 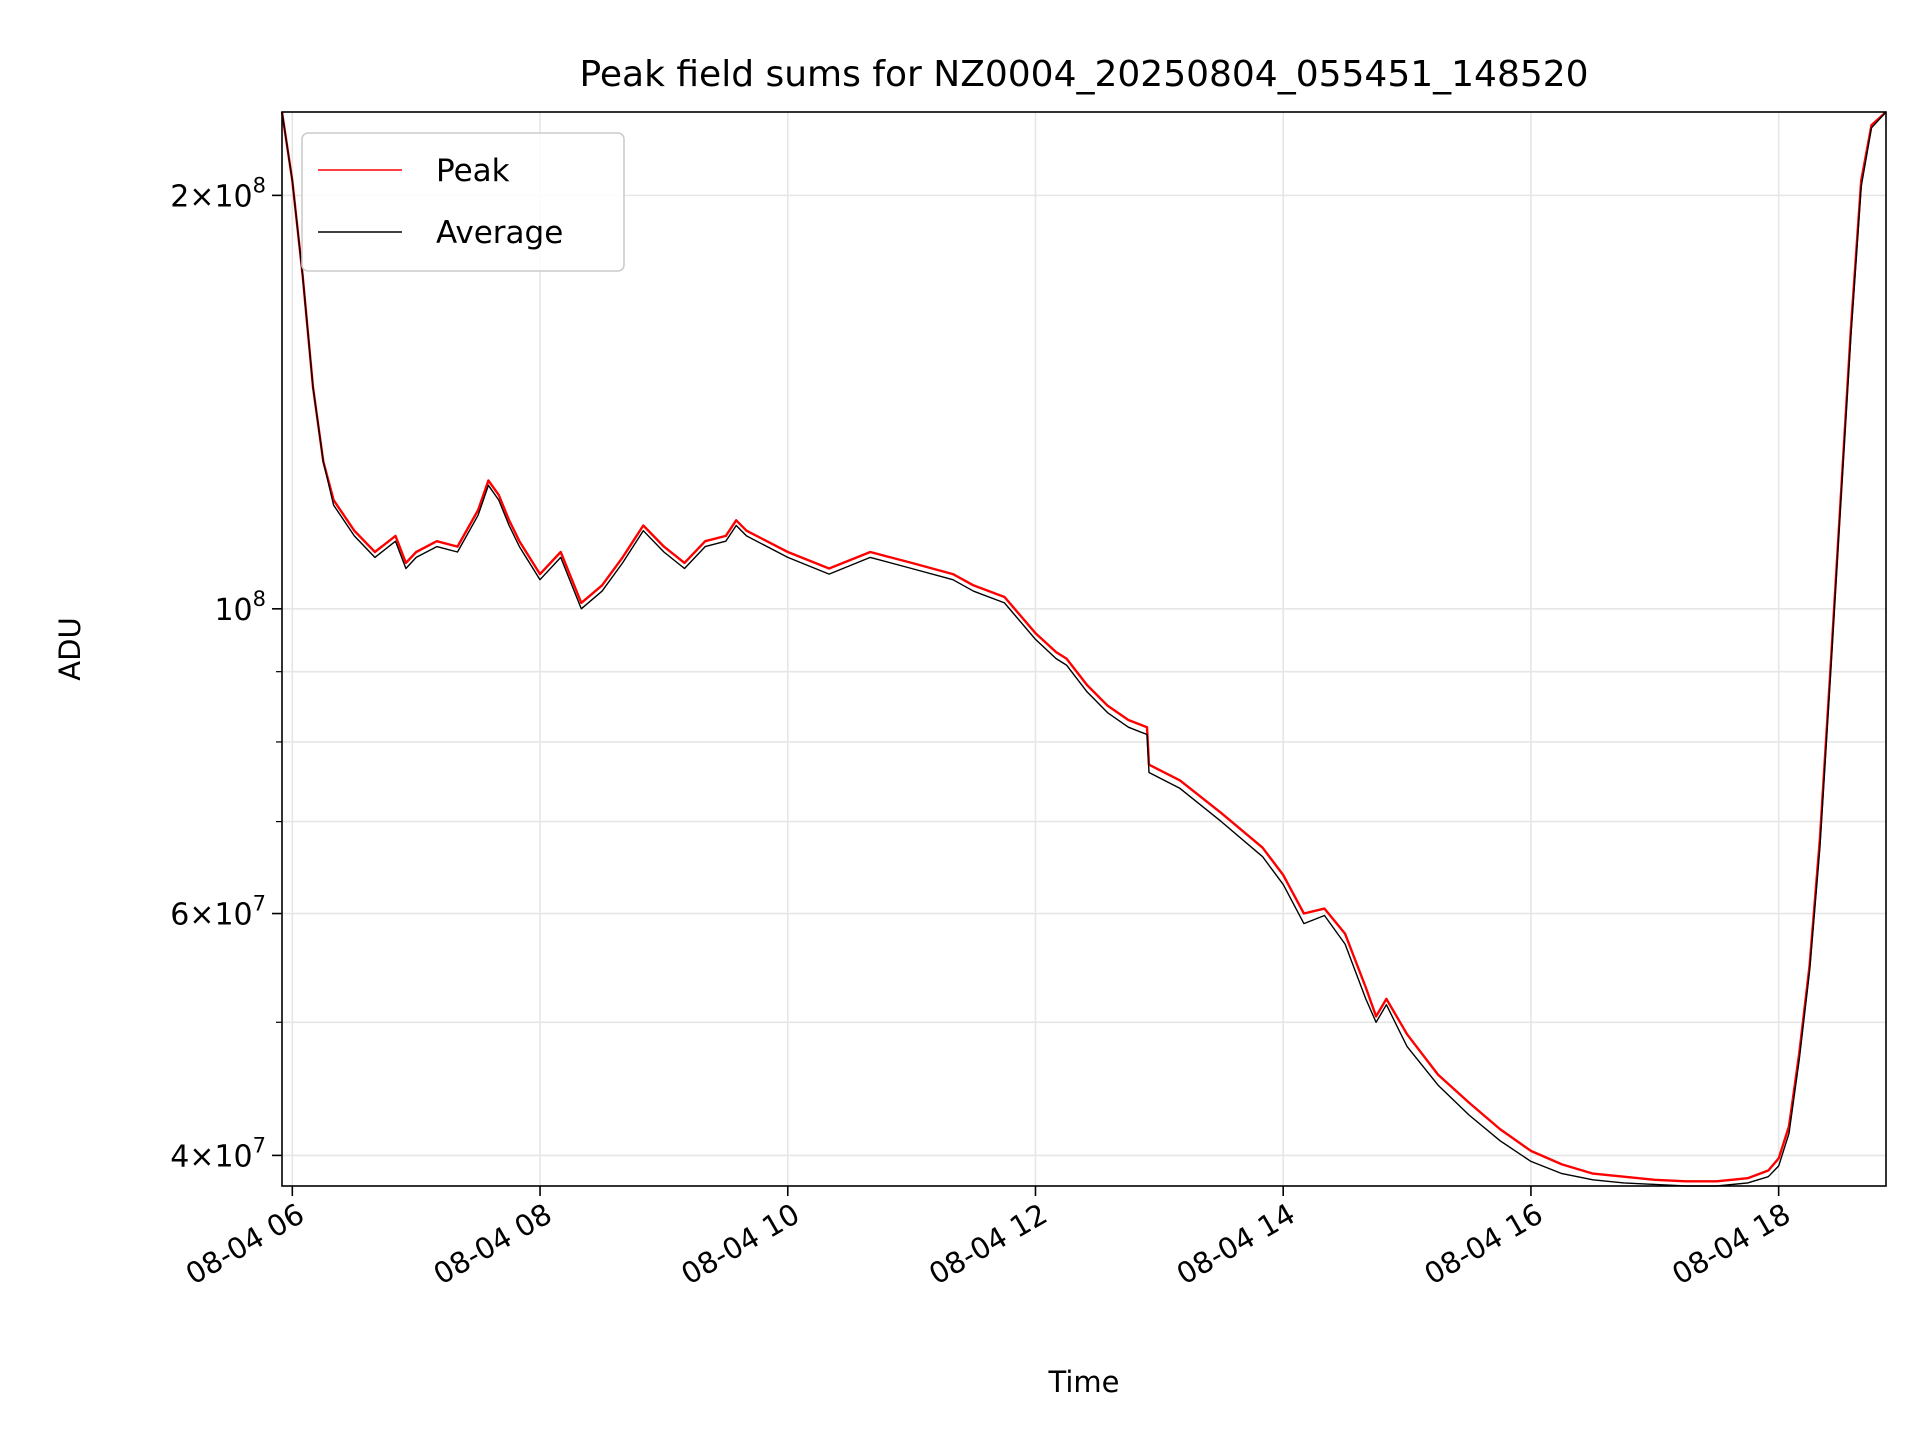 What do you see at coordinates (179, 1156) in the screenshot?
I see `y-tick-base: 4` at bounding box center [179, 1156].